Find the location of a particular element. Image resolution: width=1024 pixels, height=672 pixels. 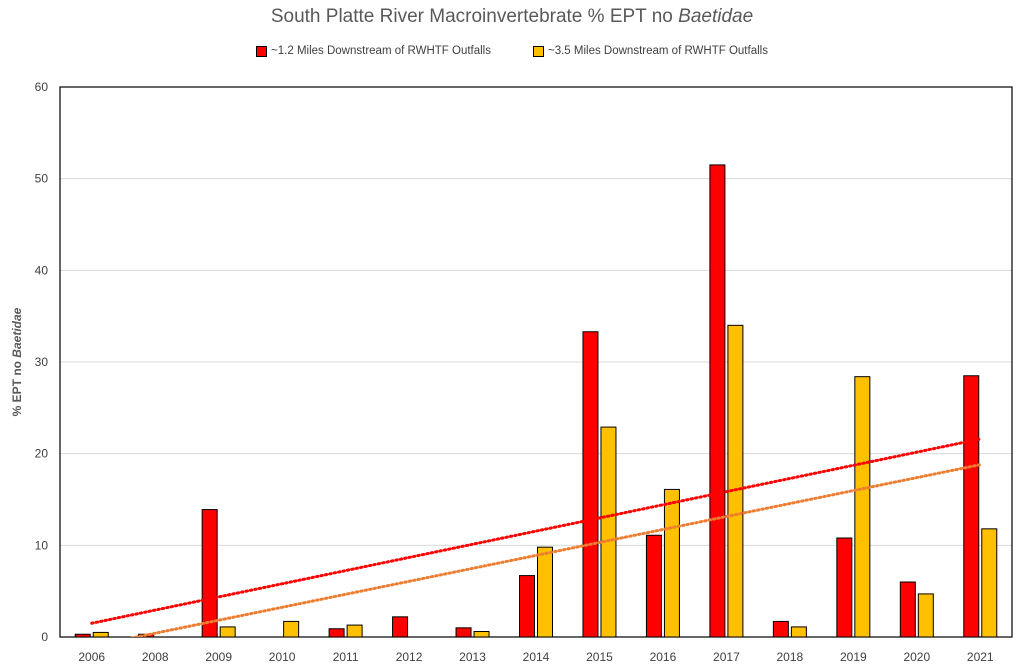

bar-1-2019 is located at coordinates (844, 587).